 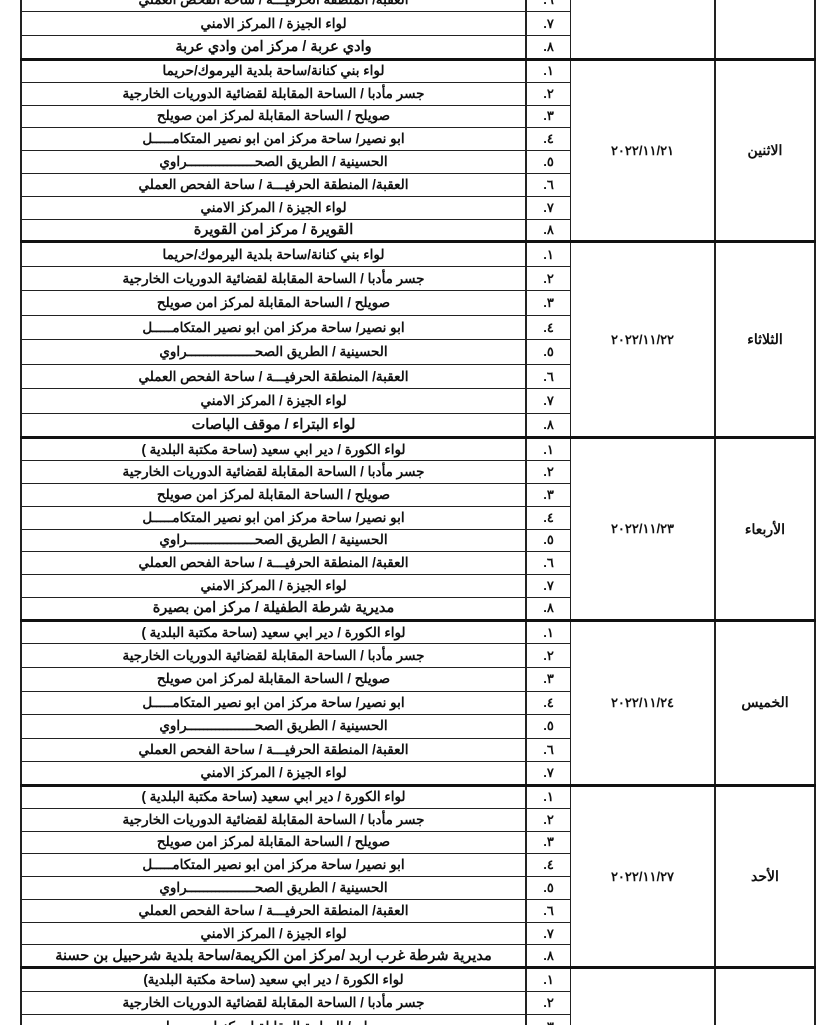 What do you see at coordinates (765, 150) in the screenshot?
I see `day-cell: الاثنين` at bounding box center [765, 150].